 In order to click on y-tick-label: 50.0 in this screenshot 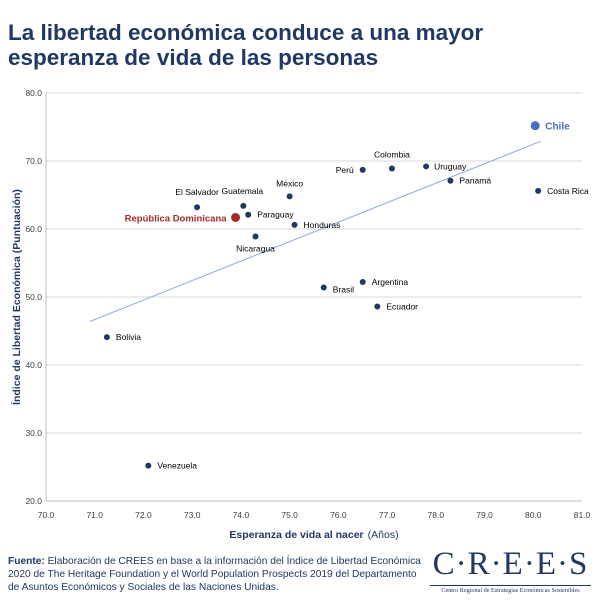, I will do `click(33, 297)`.